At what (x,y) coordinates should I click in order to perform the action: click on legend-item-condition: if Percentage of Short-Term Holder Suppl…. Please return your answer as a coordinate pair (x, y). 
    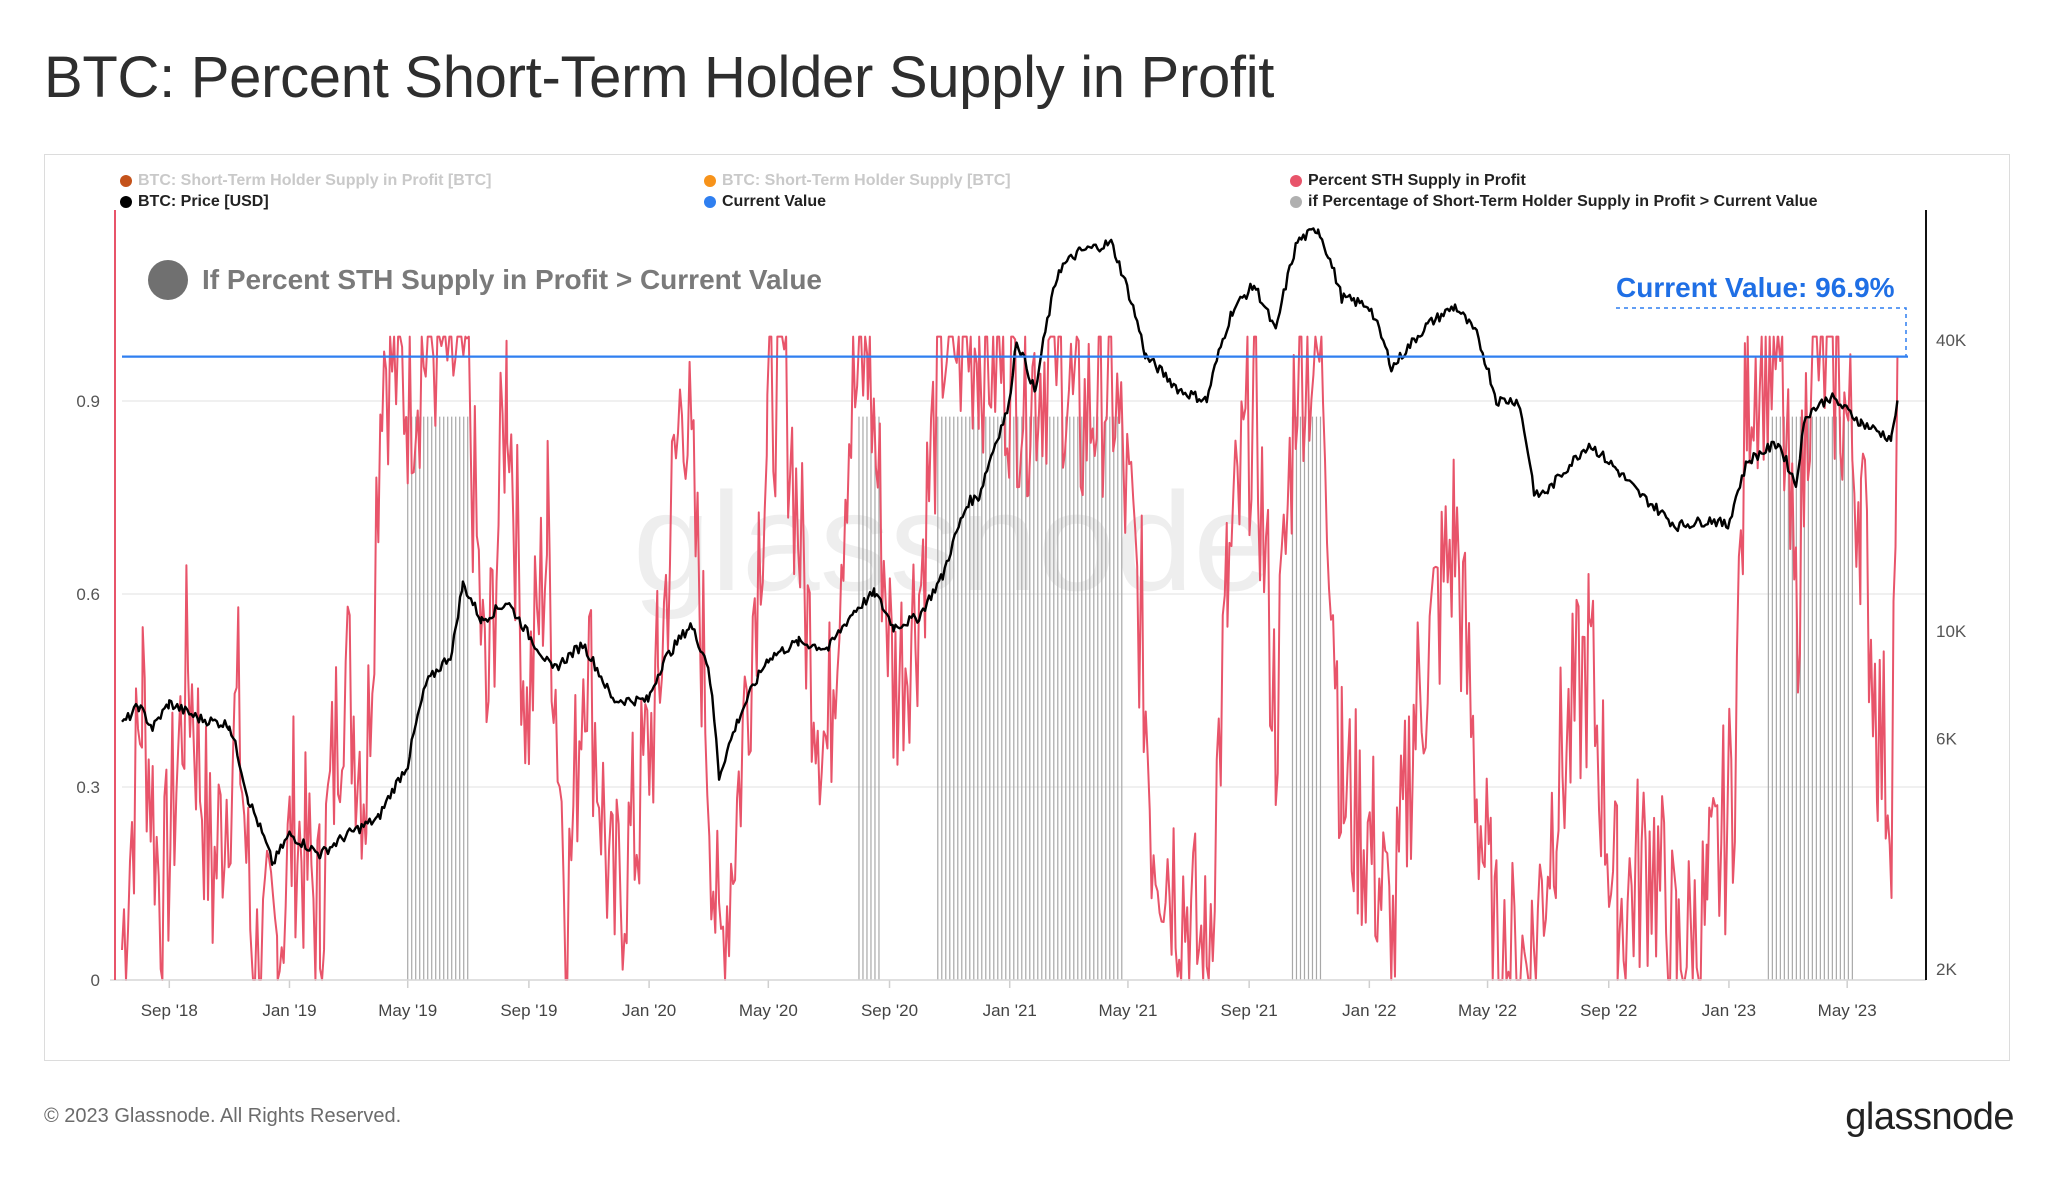
    Looking at the image, I should click on (1554, 202).